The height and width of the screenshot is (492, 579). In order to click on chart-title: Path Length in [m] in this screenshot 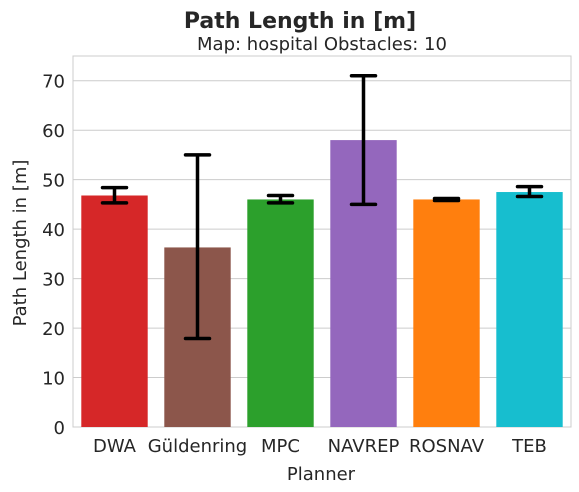, I will do `click(300, 21)`.